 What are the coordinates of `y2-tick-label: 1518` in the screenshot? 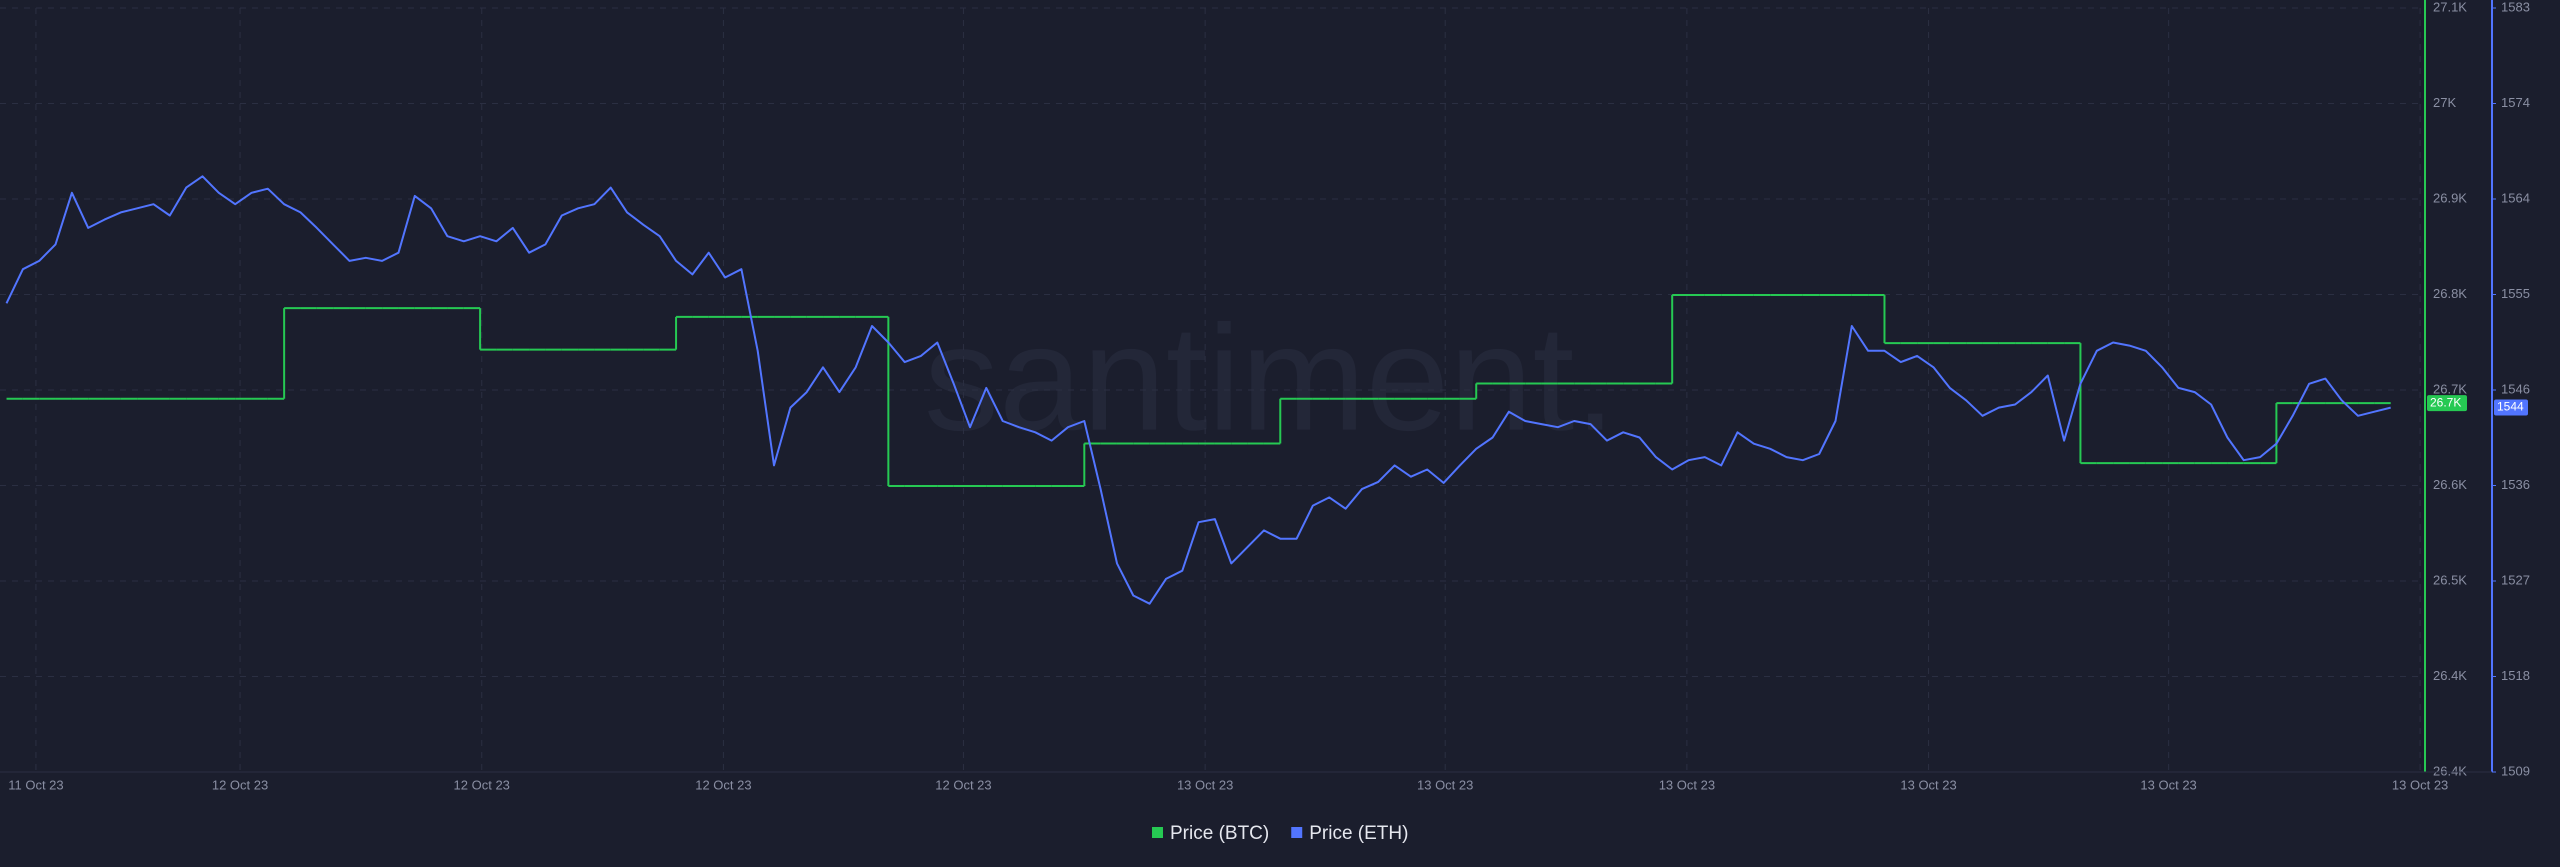 It's located at (2515, 675).